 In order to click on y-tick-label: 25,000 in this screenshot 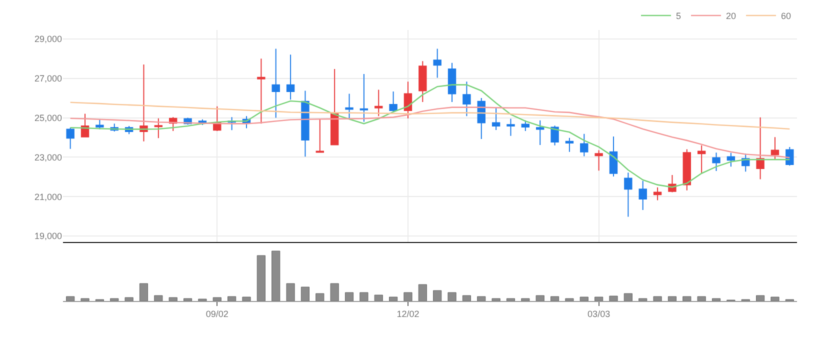, I will do `click(48, 117)`.